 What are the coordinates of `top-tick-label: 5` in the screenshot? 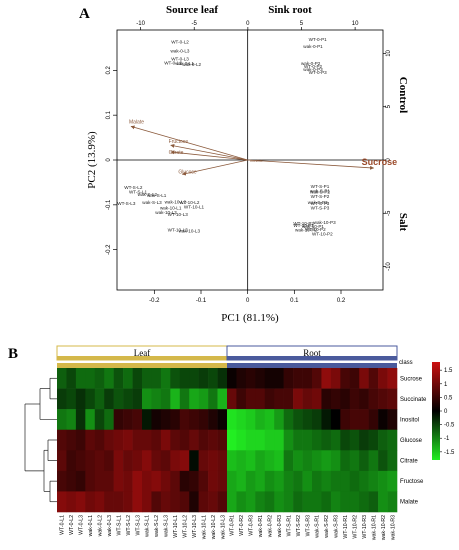 It's located at (302, 24).